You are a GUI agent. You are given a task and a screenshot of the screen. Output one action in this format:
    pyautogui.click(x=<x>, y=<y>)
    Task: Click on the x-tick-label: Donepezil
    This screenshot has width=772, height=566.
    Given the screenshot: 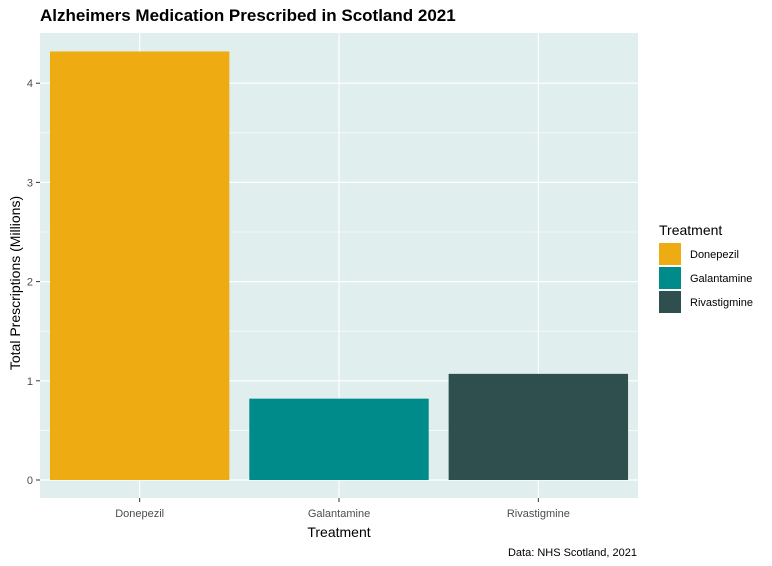 What is the action you would take?
    pyautogui.click(x=139, y=514)
    